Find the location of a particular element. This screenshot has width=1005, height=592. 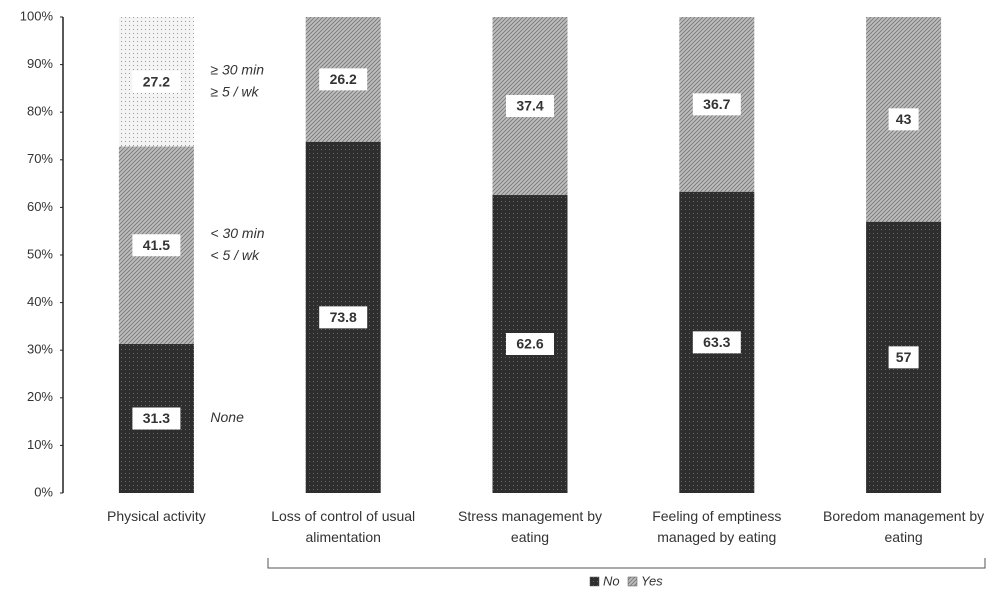

y-tick-label: 50% is located at coordinates (40, 253).